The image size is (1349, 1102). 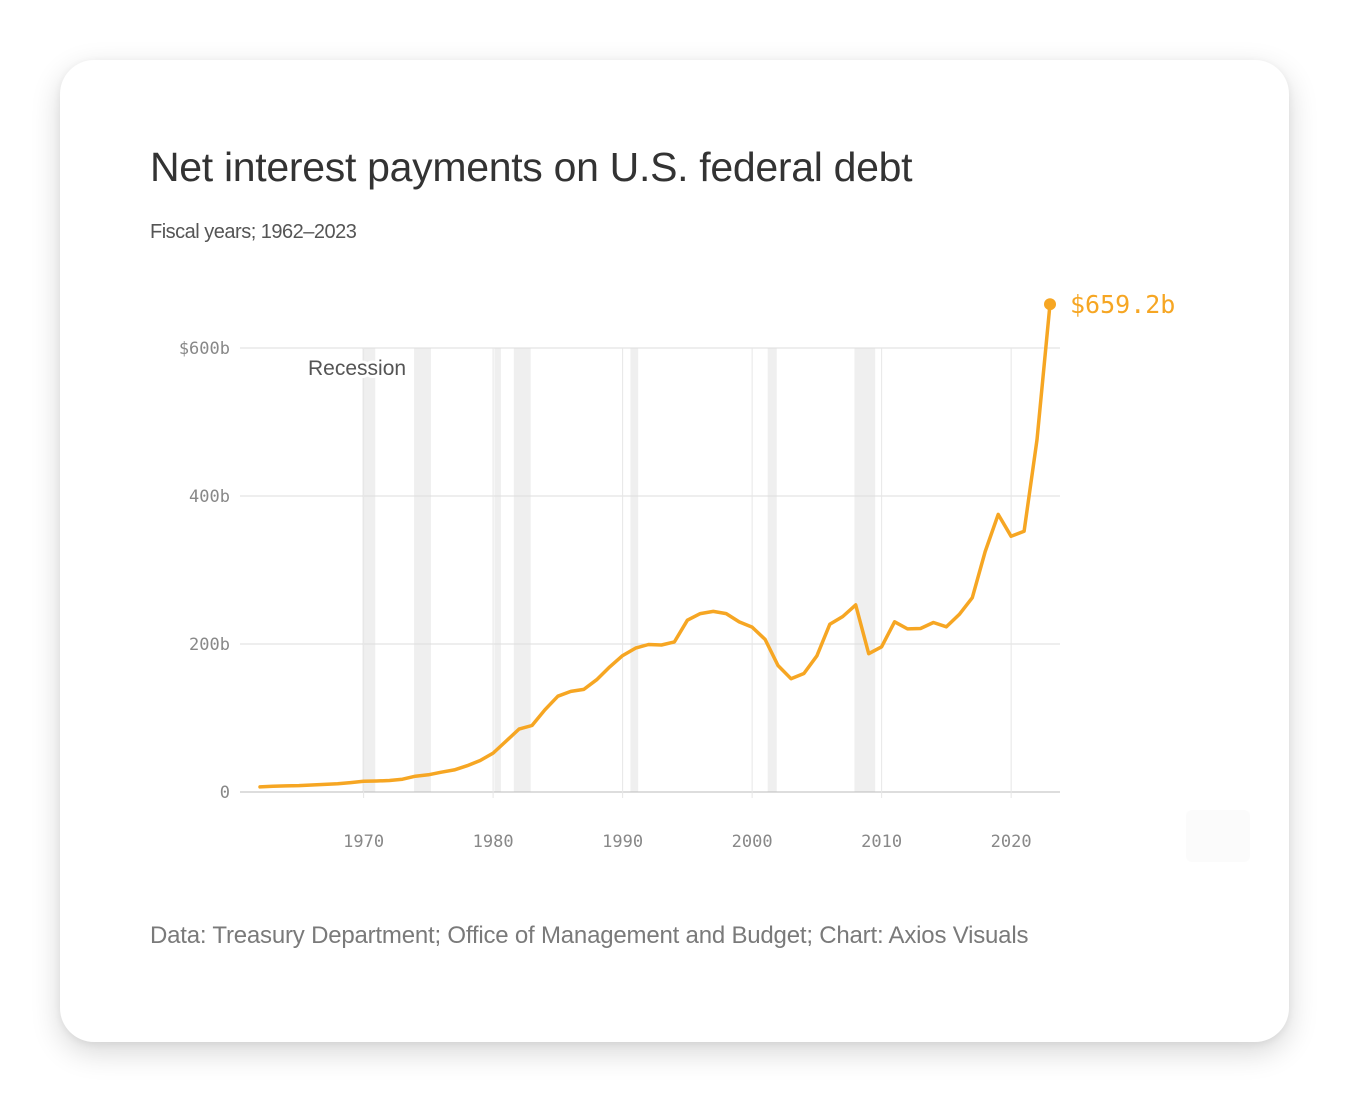 What do you see at coordinates (493, 842) in the screenshot?
I see `x-tick-label: 1980` at bounding box center [493, 842].